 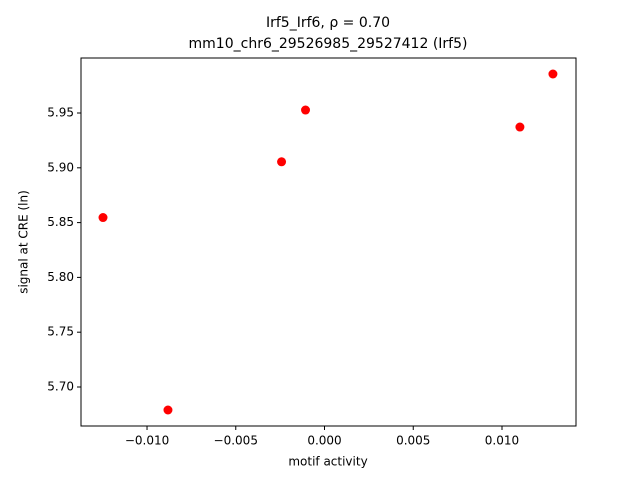 I want to click on y-tick-label: 5.90, so click(x=60, y=167).